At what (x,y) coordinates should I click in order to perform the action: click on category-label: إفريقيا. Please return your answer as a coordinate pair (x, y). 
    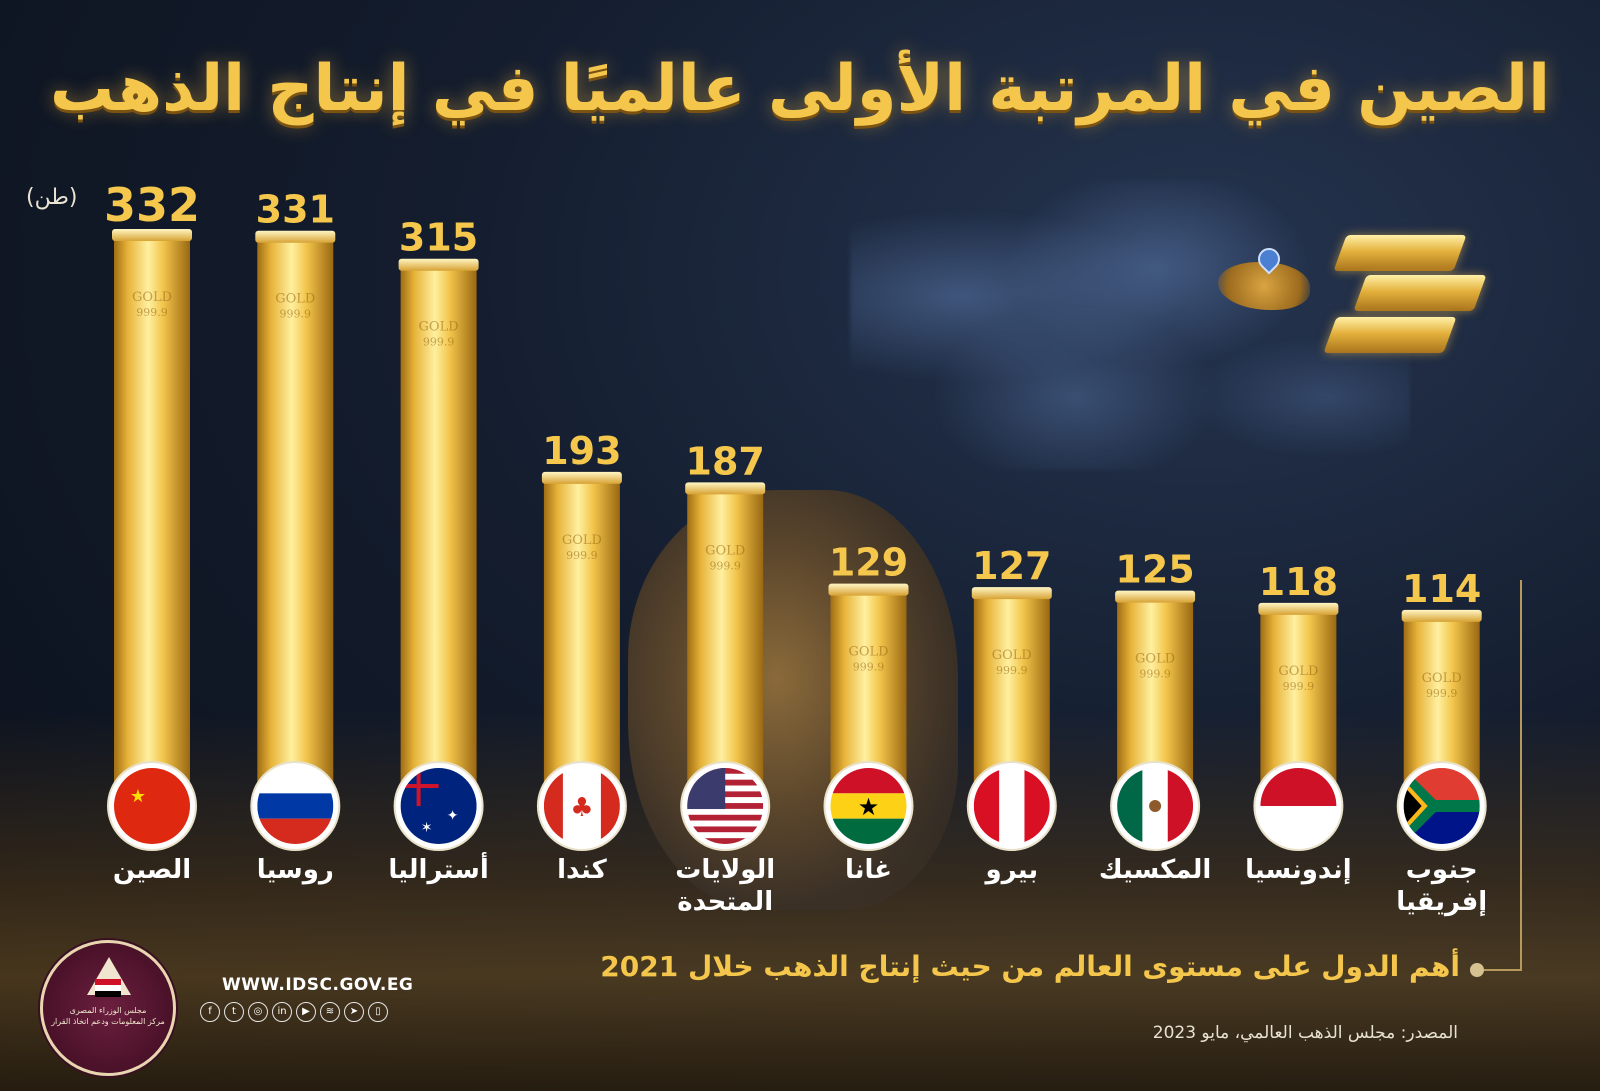
    Looking at the image, I should click on (1441, 902).